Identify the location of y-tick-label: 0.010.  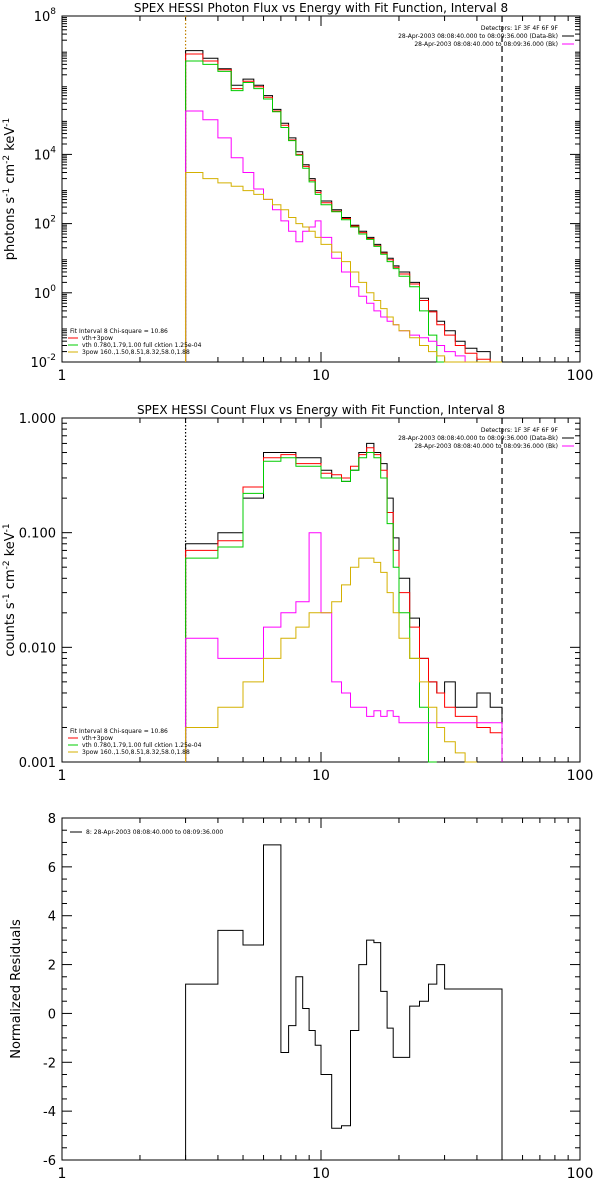
(37, 648).